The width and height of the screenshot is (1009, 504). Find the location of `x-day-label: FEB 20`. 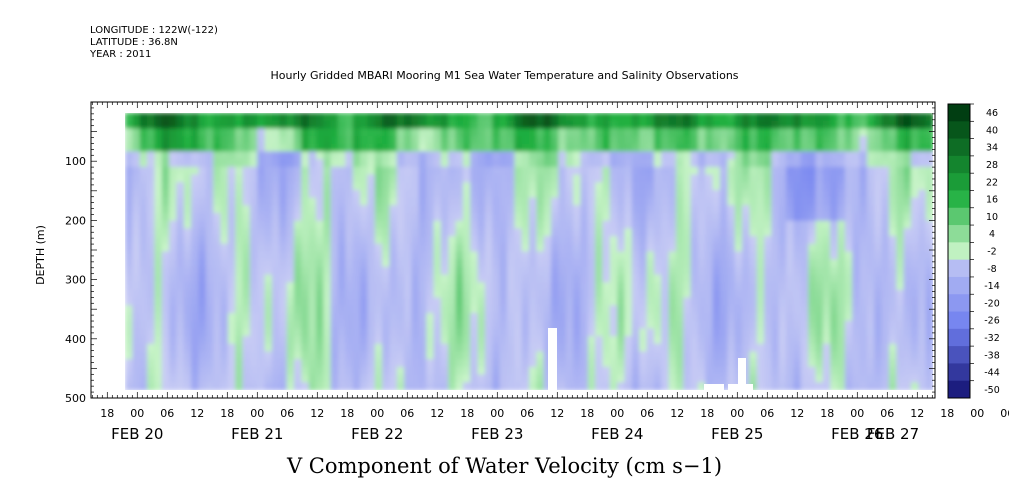

x-day-label: FEB 20 is located at coordinates (137, 434).